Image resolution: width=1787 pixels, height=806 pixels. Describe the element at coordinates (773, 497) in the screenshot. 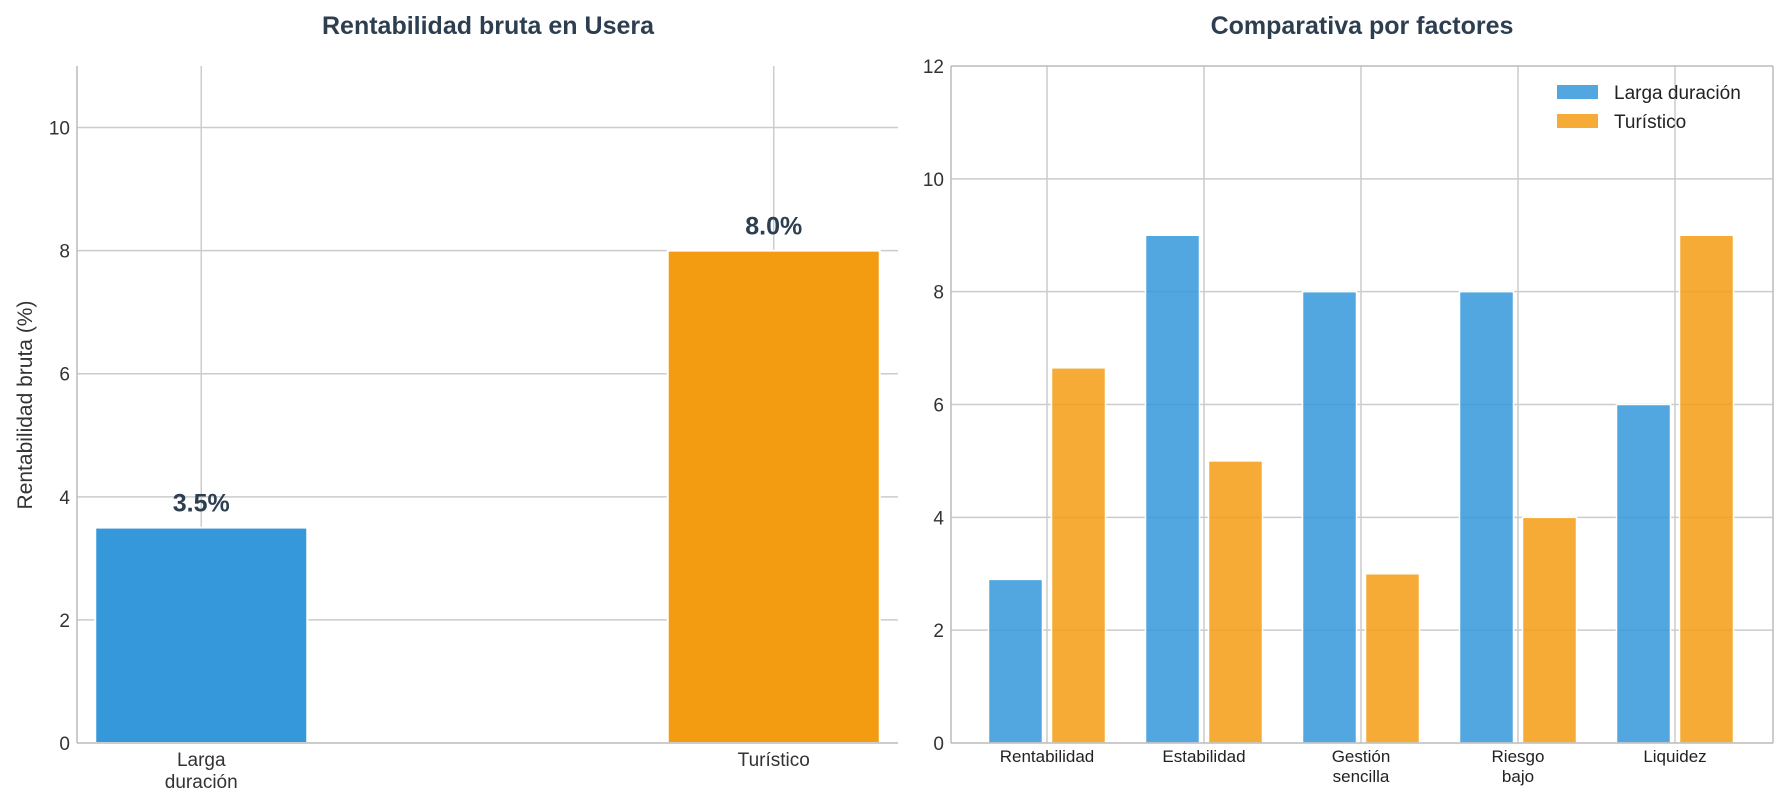

I see `bar-turistico` at that location.